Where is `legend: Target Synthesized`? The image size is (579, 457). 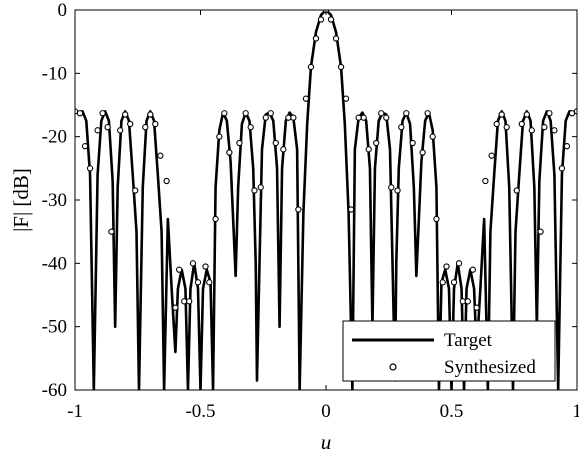
legend: Target Synthesized is located at coordinates (449, 351).